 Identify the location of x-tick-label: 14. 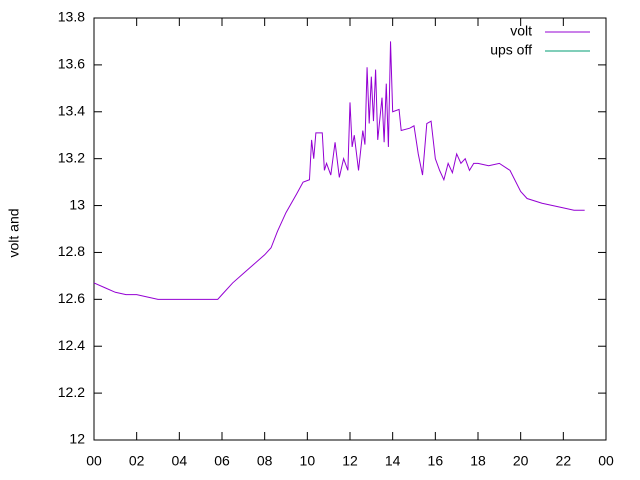
(393, 461).